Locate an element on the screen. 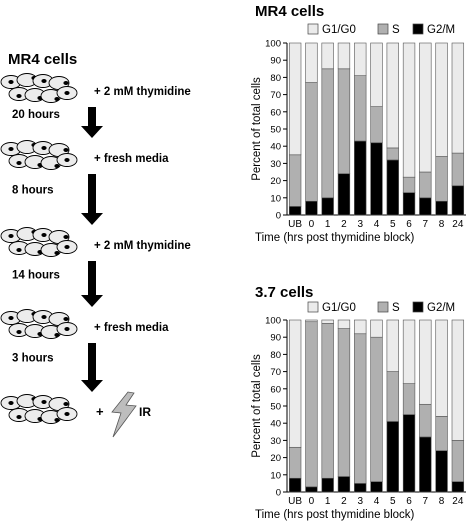 Image resolution: width=474 pixels, height=529 pixels. y-tick-label: 70 is located at coordinates (275, 95).